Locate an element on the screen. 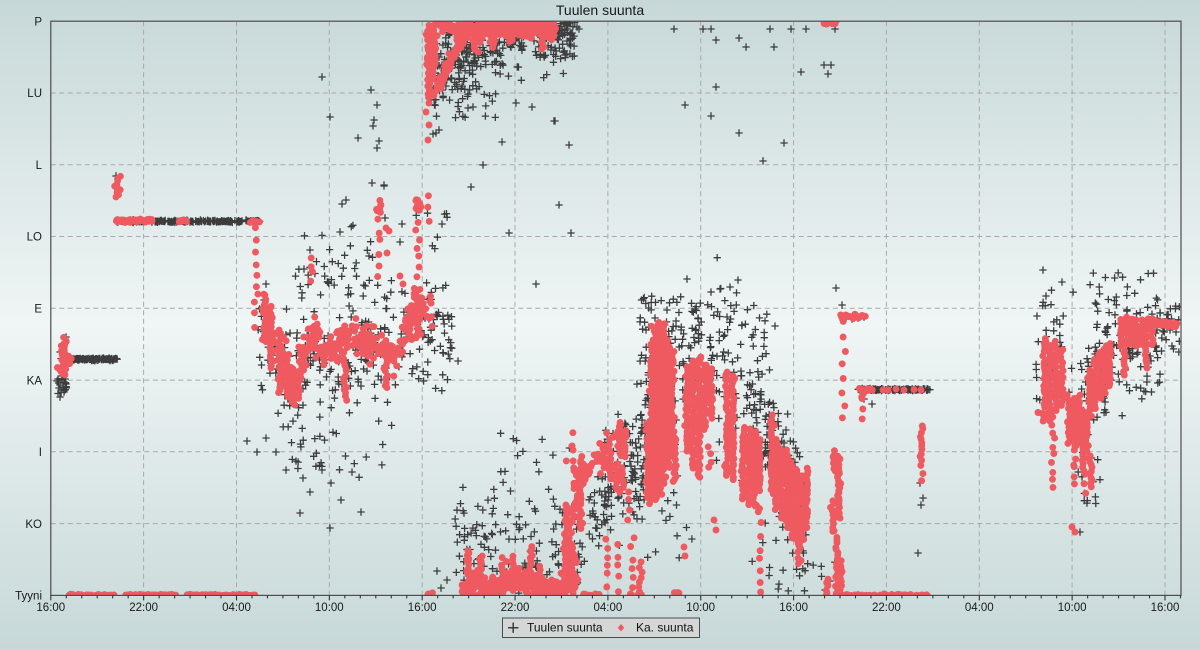 This screenshot has width=1200, height=650. svg-text: P is located at coordinates (38, 22).